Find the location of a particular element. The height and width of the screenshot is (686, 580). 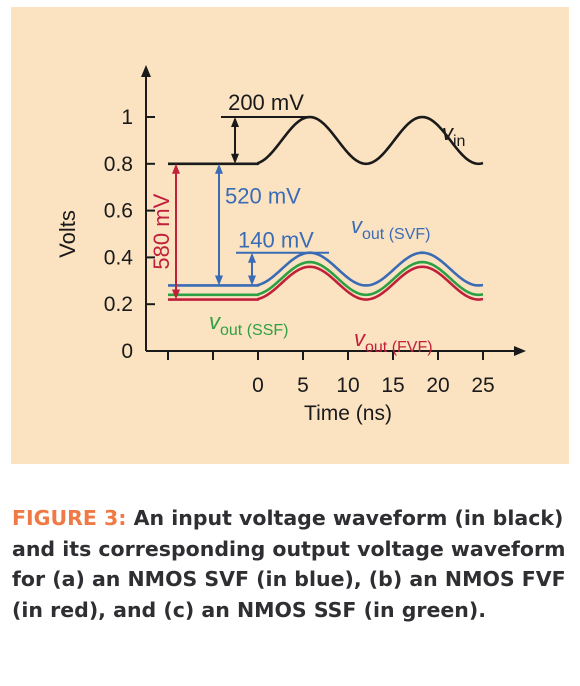

vin-line is located at coordinates (326, 140).